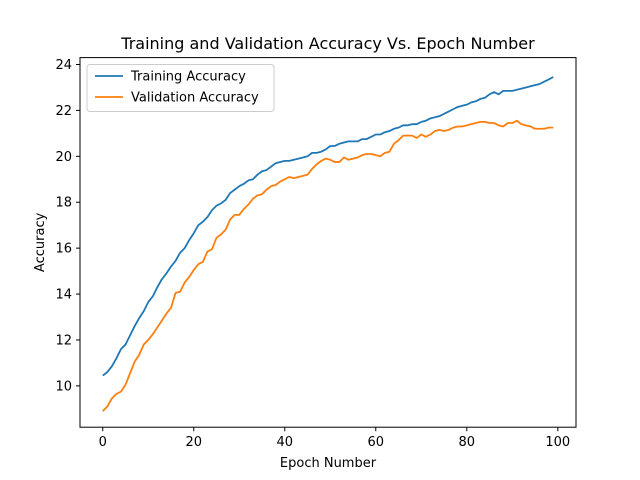 Image resolution: width=640 pixels, height=480 pixels. I want to click on x-tick-label: 40, so click(284, 442).